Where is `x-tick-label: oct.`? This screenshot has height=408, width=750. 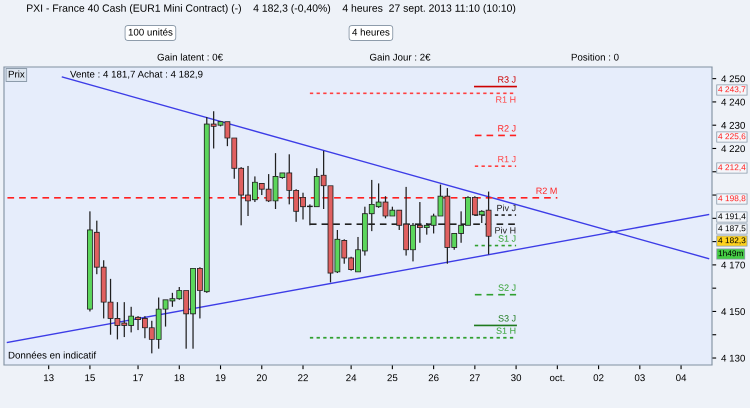
x-tick-label: oct. is located at coordinates (557, 378).